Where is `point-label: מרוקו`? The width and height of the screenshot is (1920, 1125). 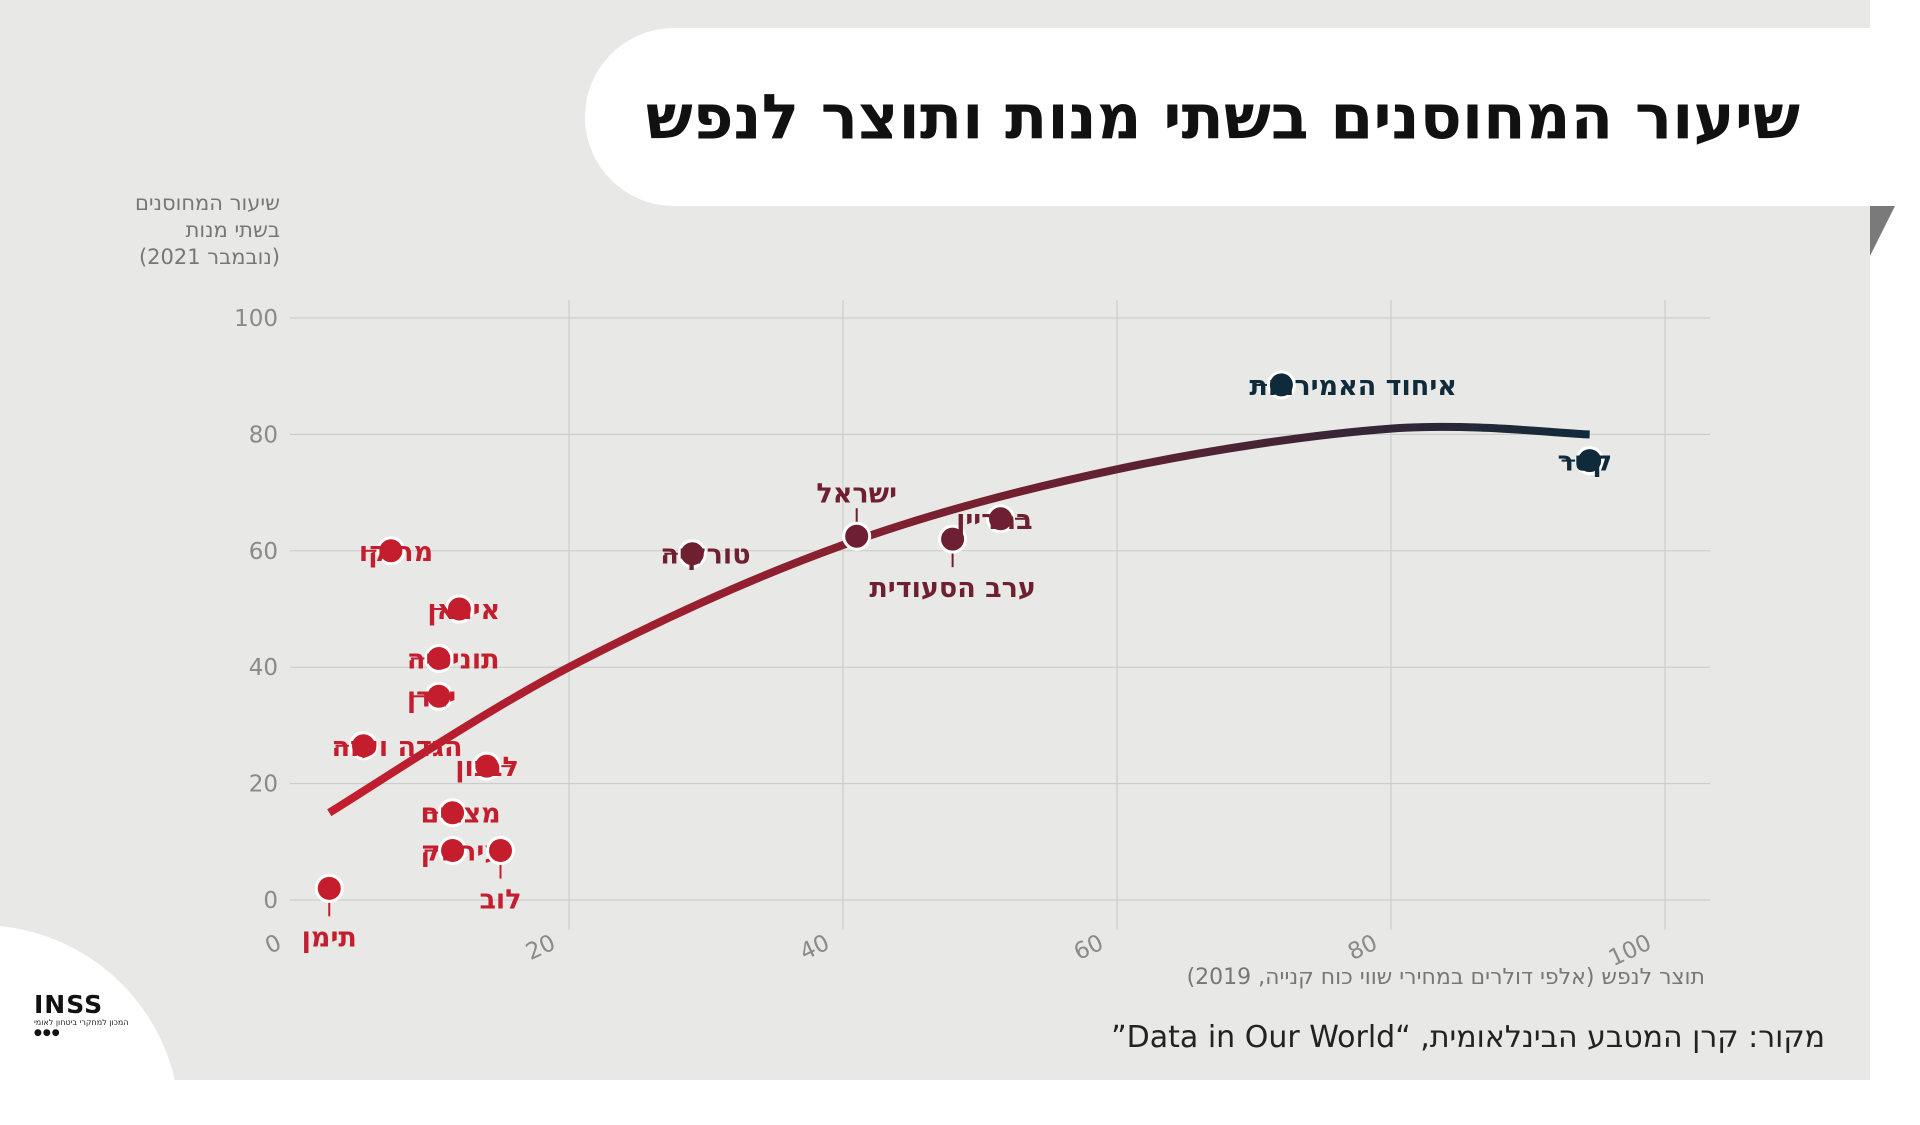
point-label: מרוקו is located at coordinates (396, 552).